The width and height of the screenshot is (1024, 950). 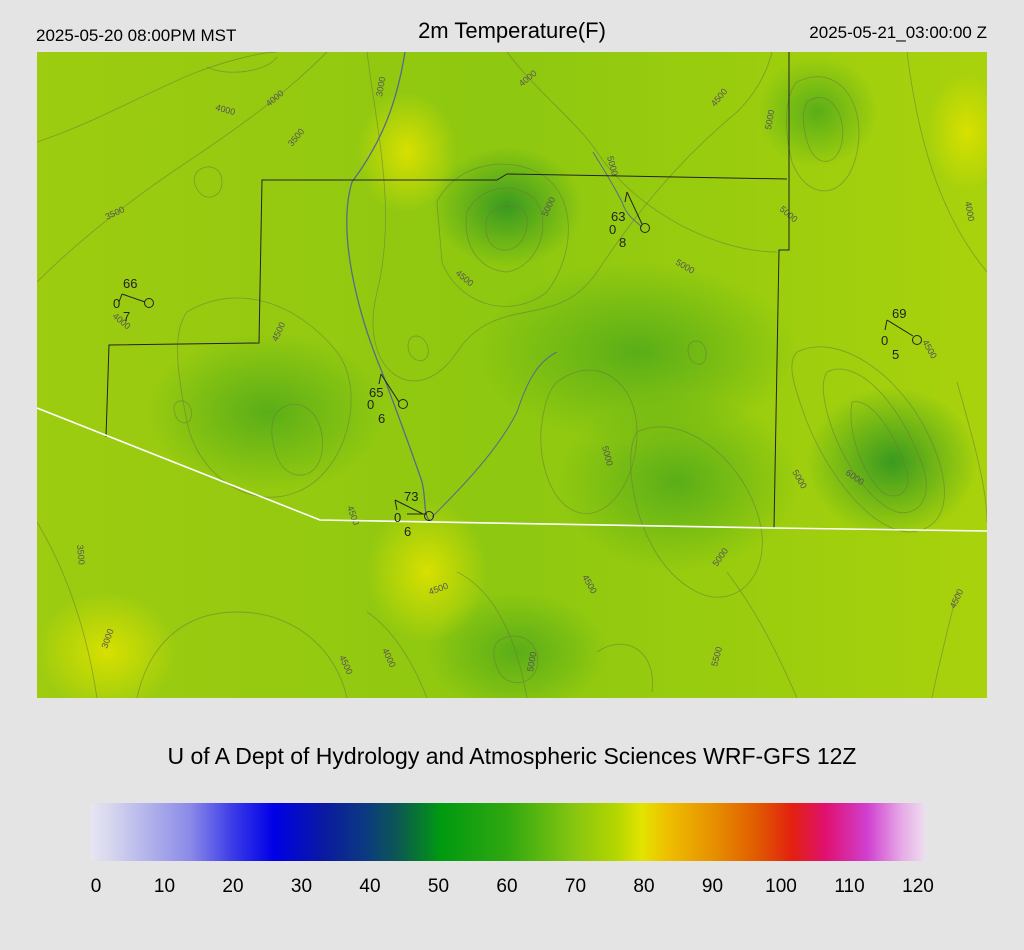 I want to click on colorbar-tick-label: 100, so click(x=781, y=886).